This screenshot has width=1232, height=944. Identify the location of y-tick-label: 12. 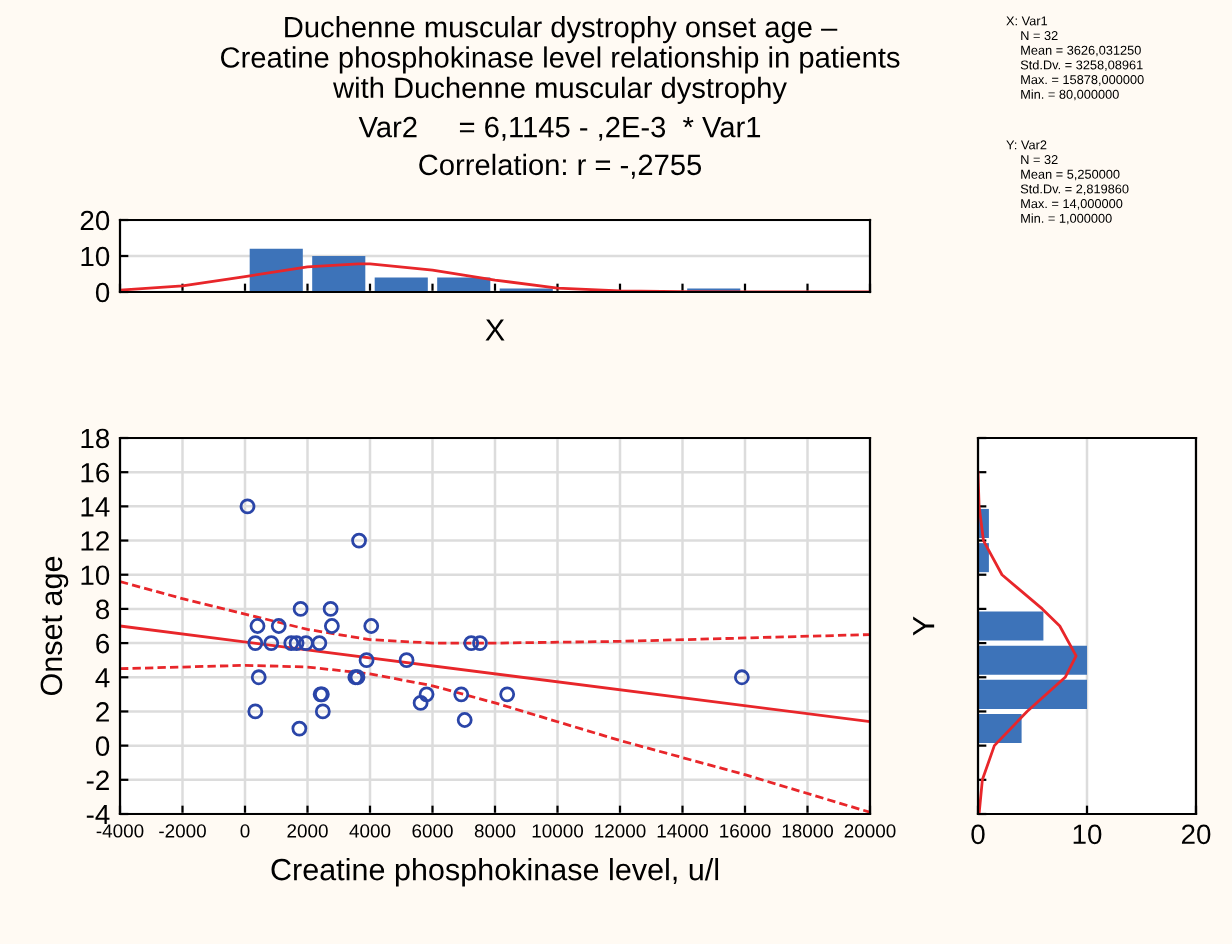
(95, 541).